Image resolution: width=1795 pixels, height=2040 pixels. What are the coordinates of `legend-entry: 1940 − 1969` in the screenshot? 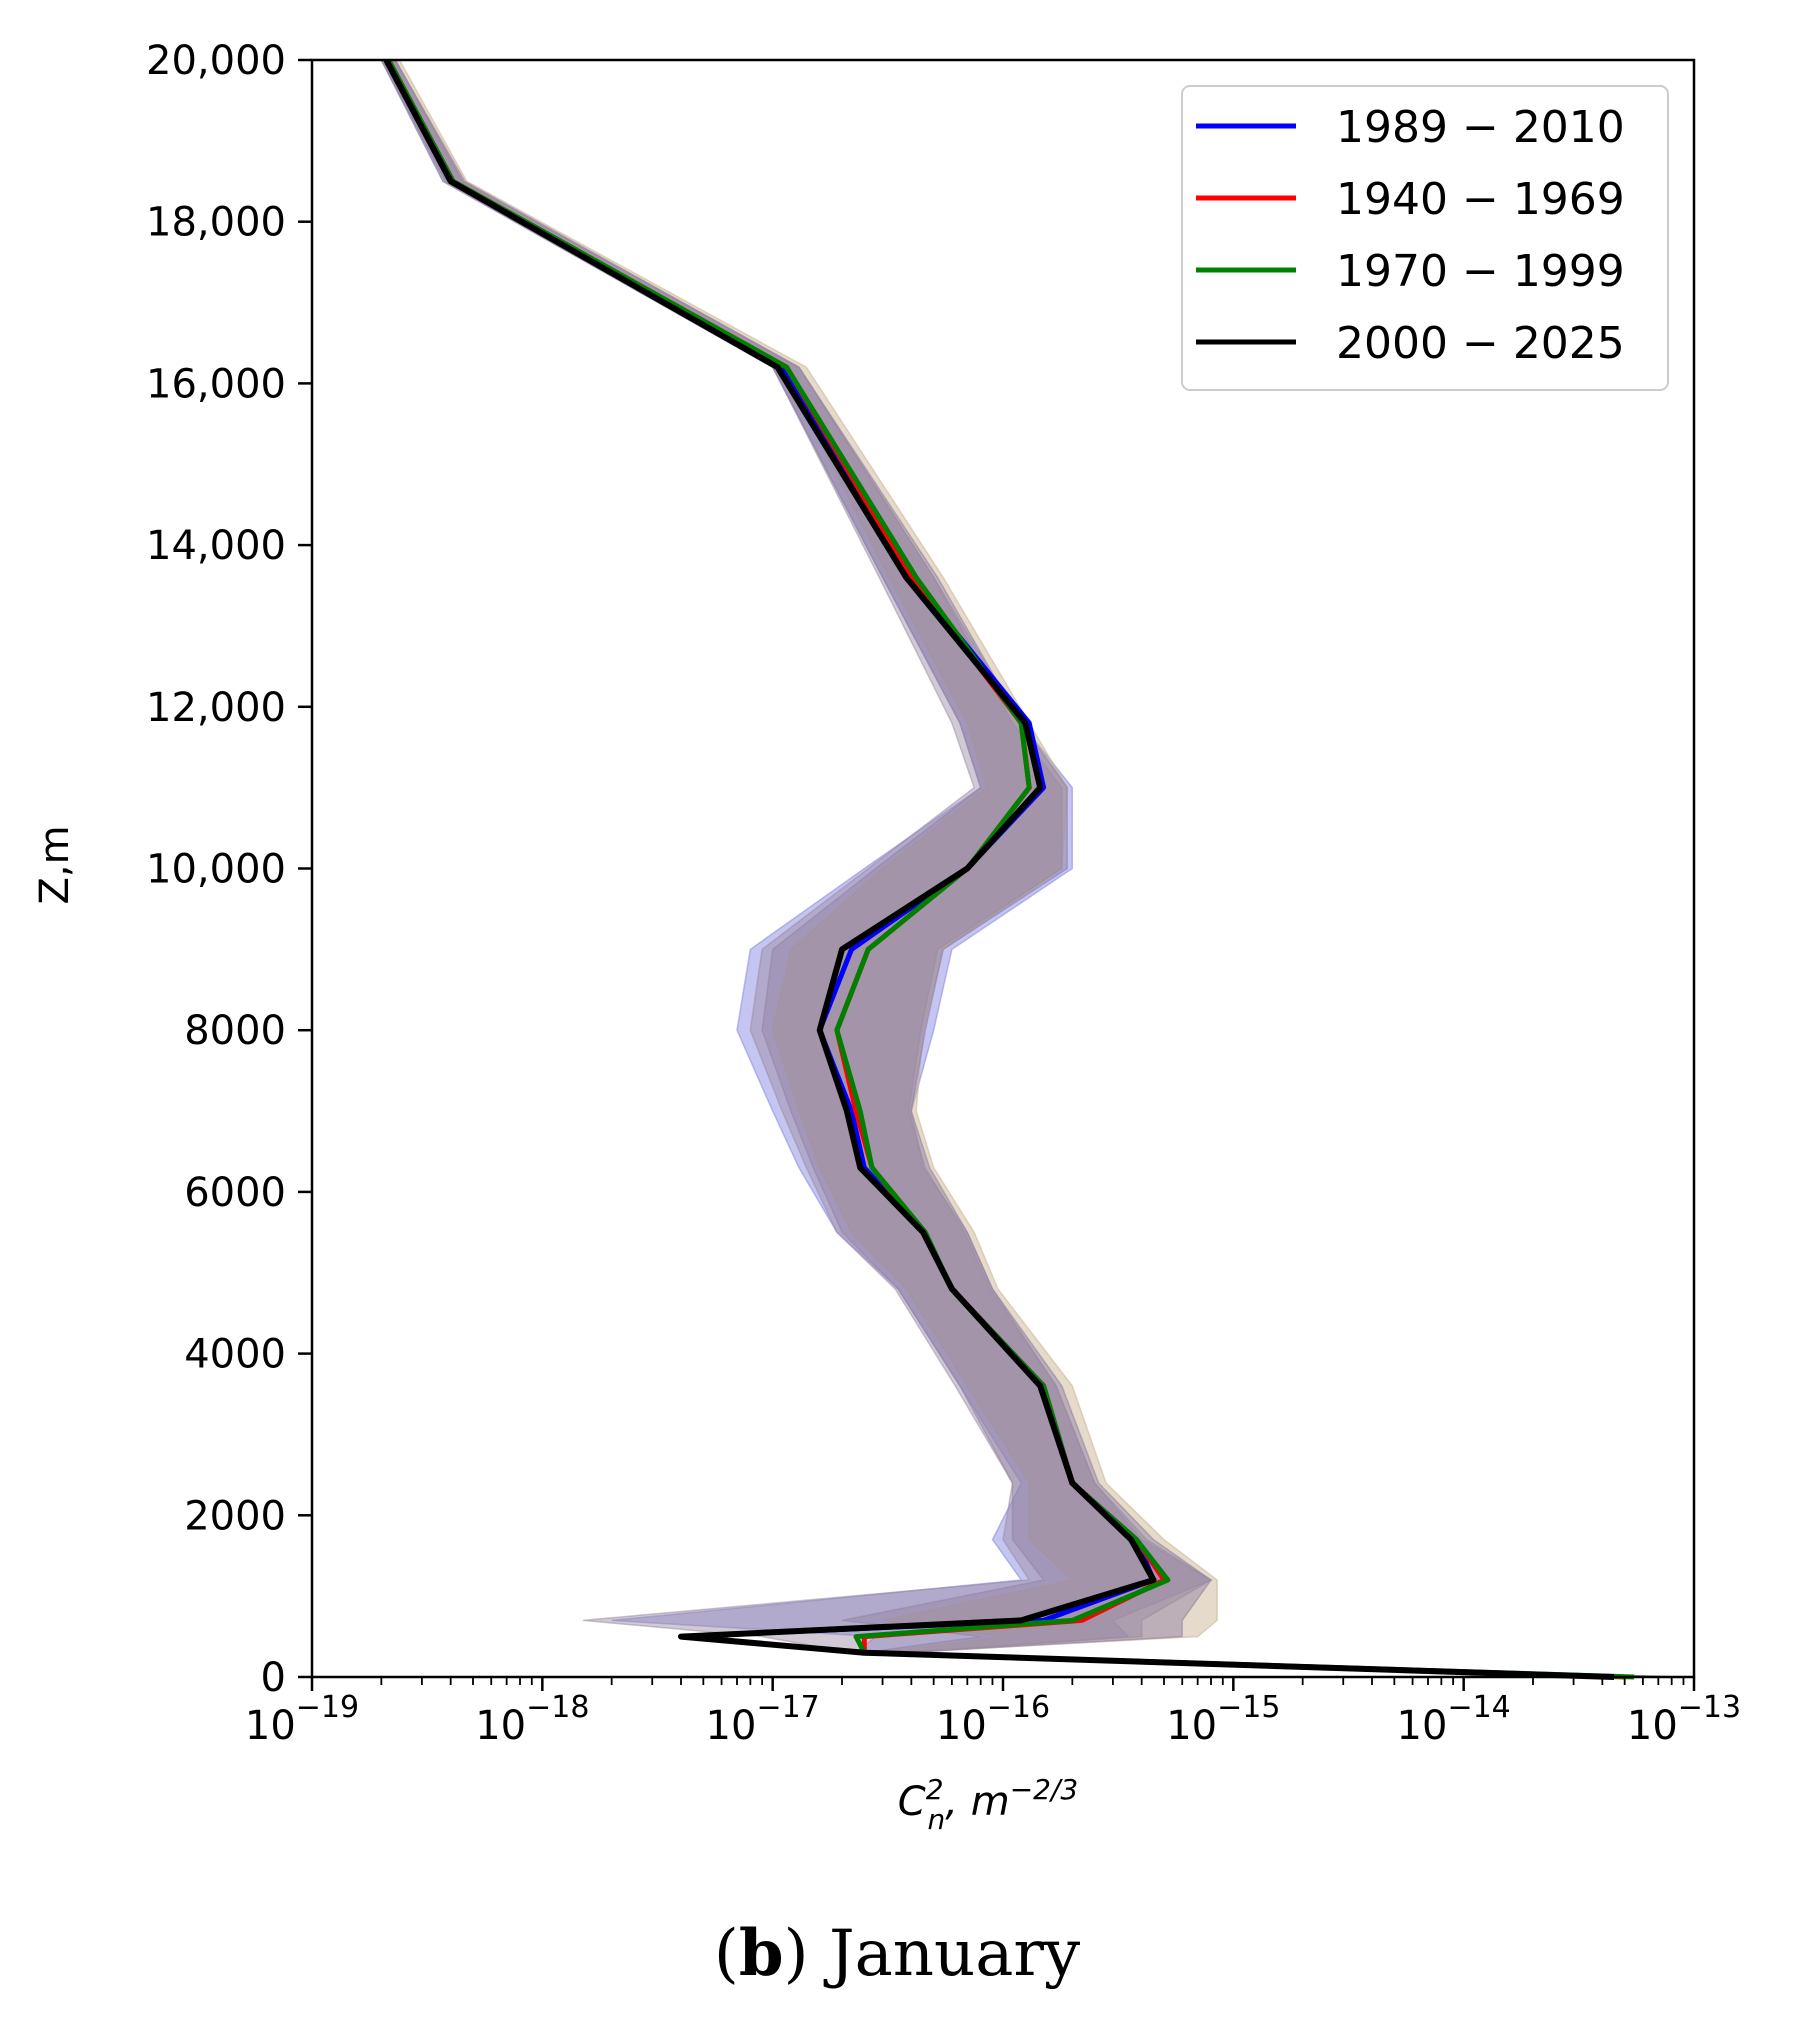 It's located at (1480, 199).